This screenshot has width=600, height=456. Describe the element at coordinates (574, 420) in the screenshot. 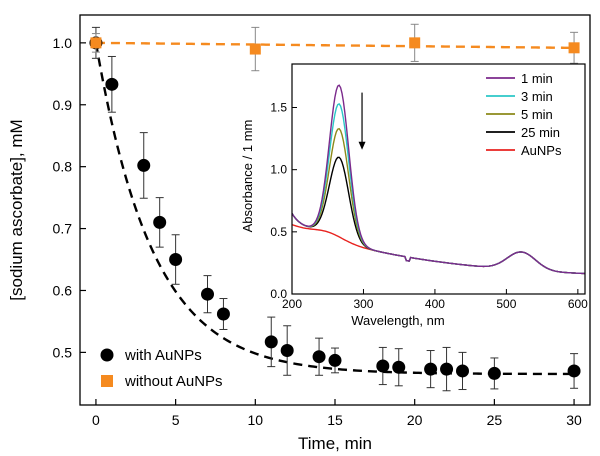

I see `x-tick-label: 30` at that location.